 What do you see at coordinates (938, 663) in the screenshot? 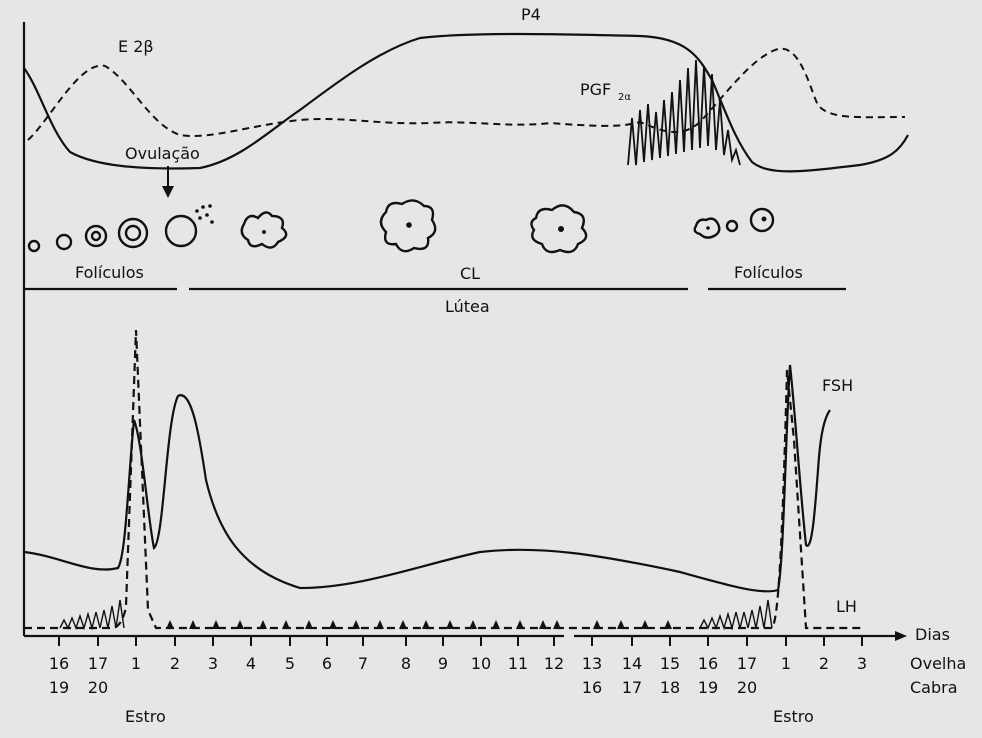
I see `species-label-ewe: Ovelha` at bounding box center [938, 663].